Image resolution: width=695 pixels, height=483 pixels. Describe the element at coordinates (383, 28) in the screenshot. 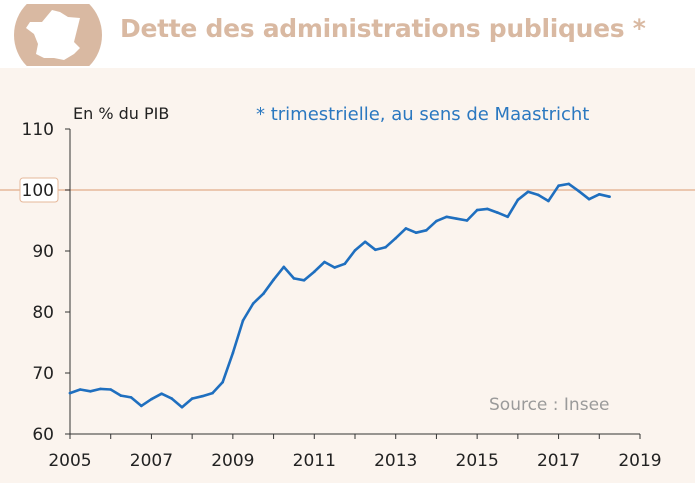

I see `chart-title: Dette des administrations publiques *` at that location.